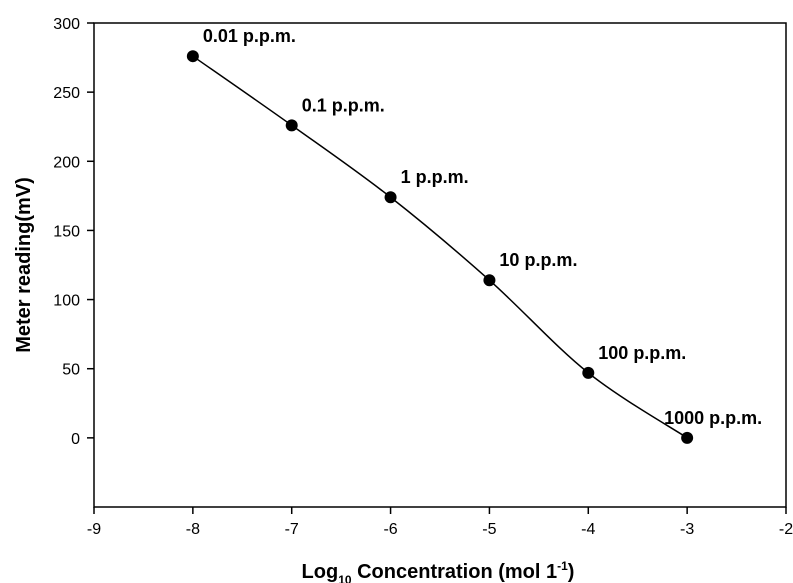 This screenshot has height=583, width=793. Describe the element at coordinates (66, 162) in the screenshot. I see `y-tick-label: 200` at that location.